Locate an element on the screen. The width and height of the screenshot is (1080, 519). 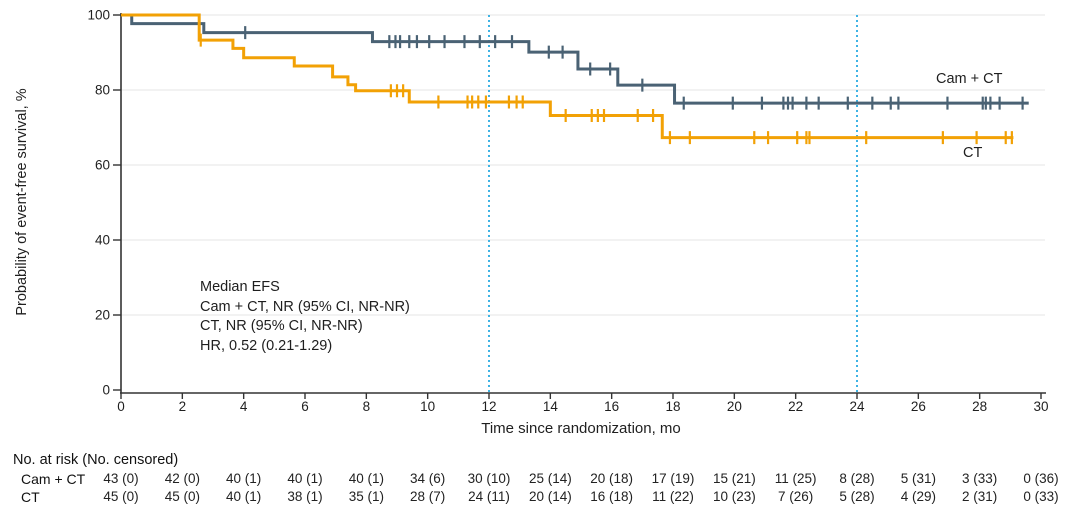
risk-cell: 24 (11) is located at coordinates (489, 496).